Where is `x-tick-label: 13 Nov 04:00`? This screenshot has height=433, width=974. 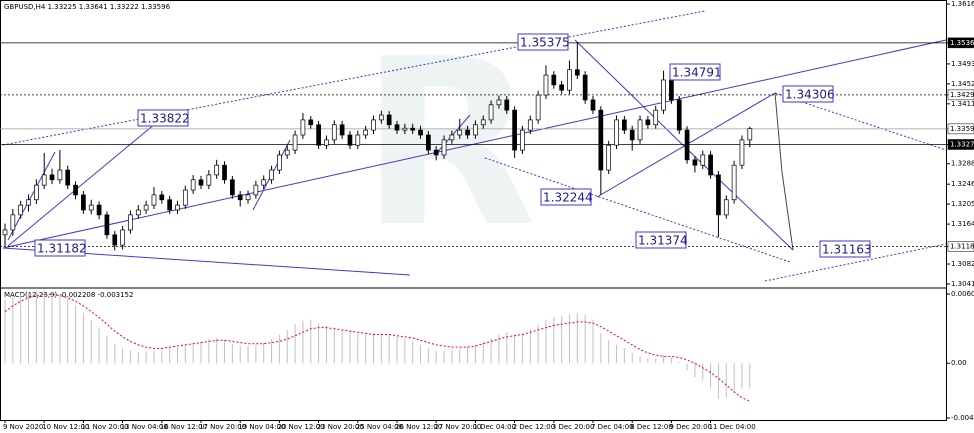
x-tick-label: 13 Nov 04:00 is located at coordinates (144, 427).